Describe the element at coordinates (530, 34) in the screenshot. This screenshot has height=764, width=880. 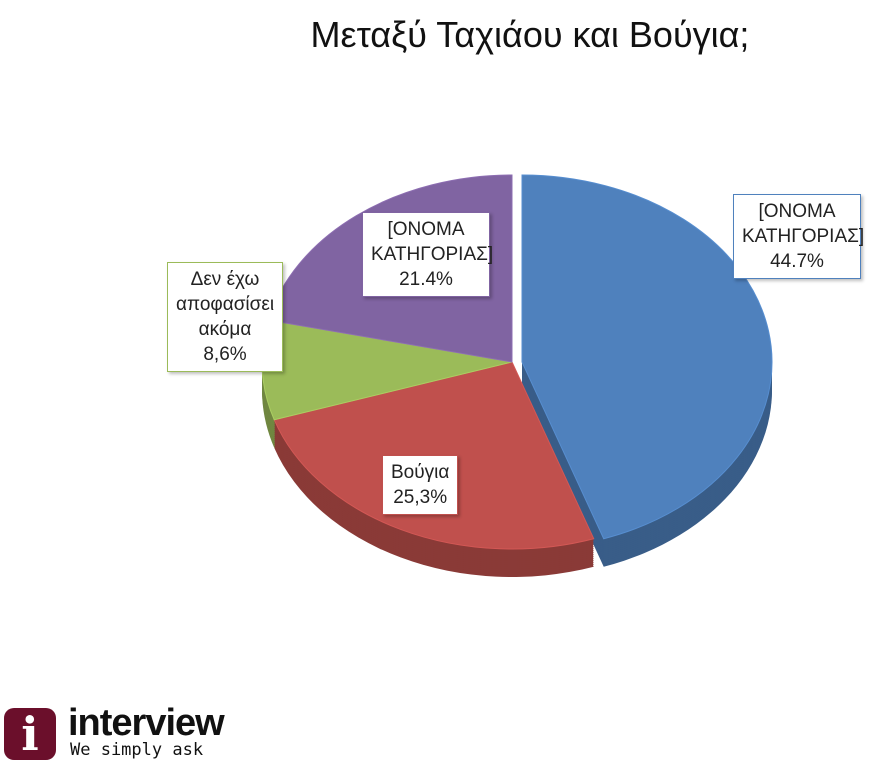
I see `chart-title: Μεταξύ Ταχιάου και Βούγια;` at that location.